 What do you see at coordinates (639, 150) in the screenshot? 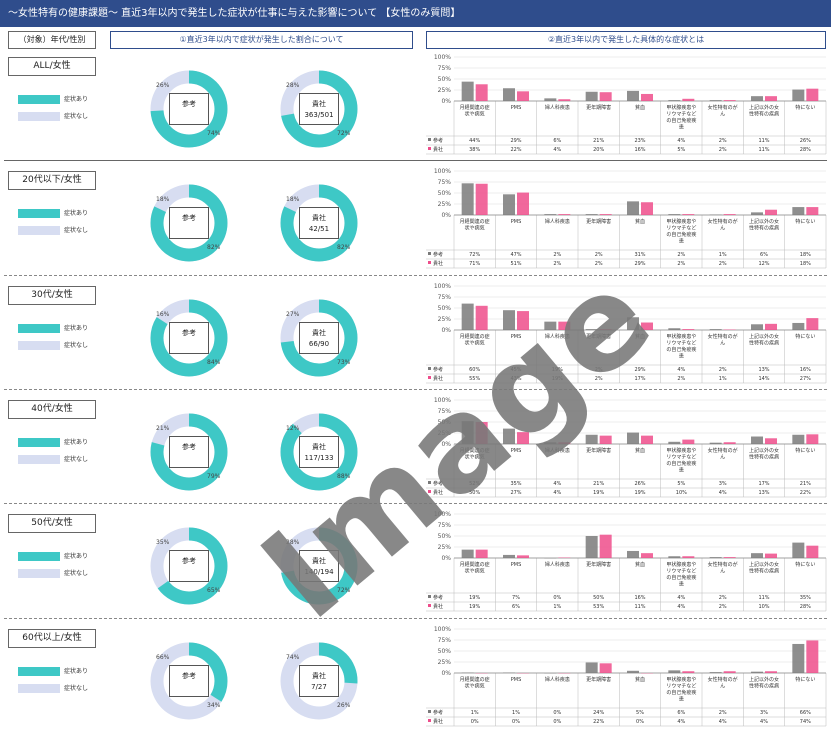
I see `company-value-label: 16%` at bounding box center [639, 150].